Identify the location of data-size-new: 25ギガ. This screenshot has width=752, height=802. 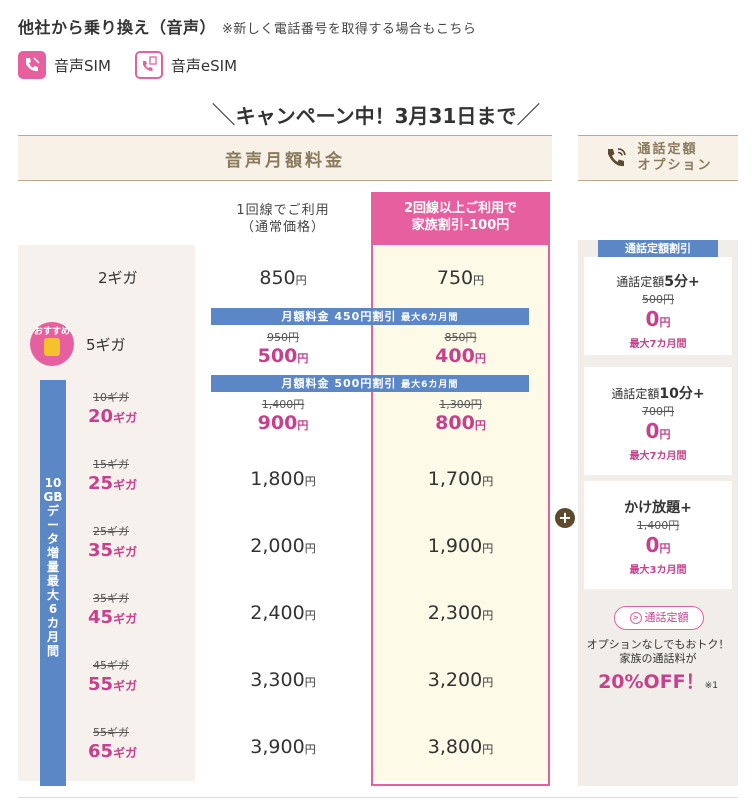
(112, 483).